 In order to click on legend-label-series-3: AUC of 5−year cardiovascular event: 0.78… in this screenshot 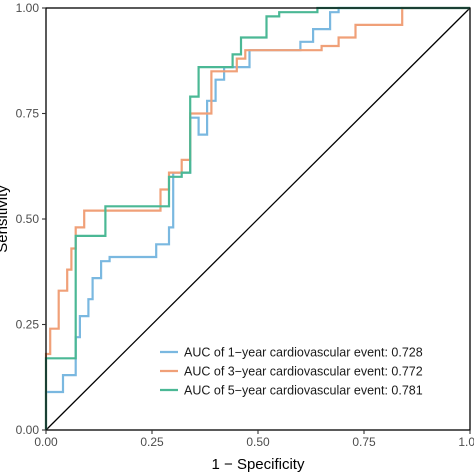, I will do `click(303, 391)`.